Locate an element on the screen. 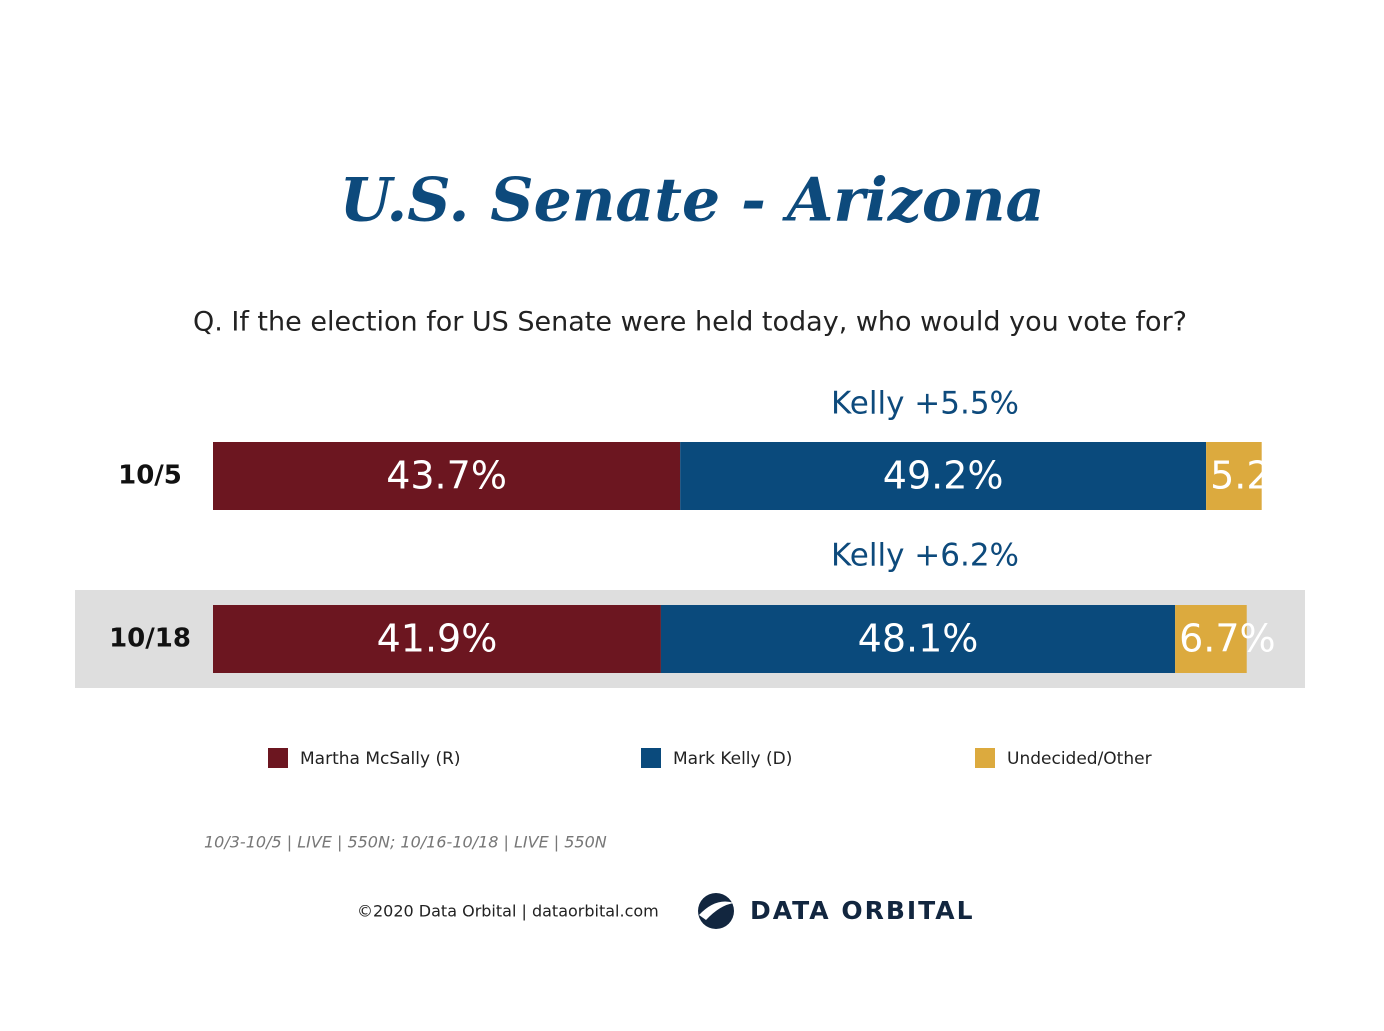  category-label: 10/5 is located at coordinates (150, 476).